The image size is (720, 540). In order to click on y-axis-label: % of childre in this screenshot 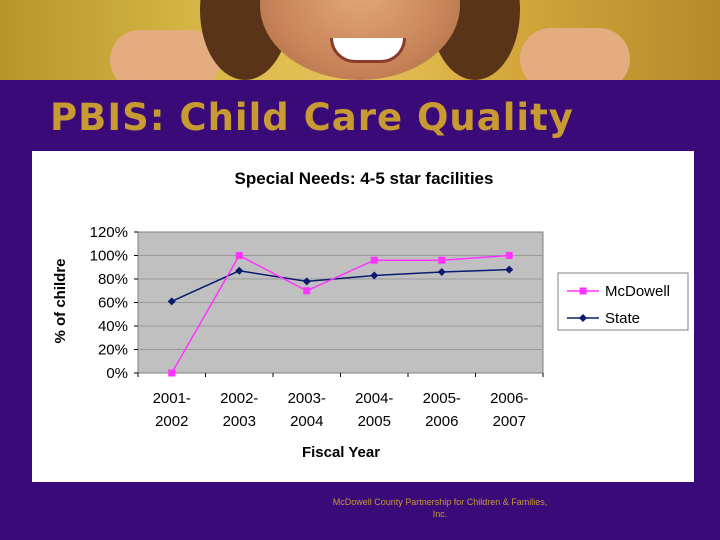, I will do `click(60, 300)`.